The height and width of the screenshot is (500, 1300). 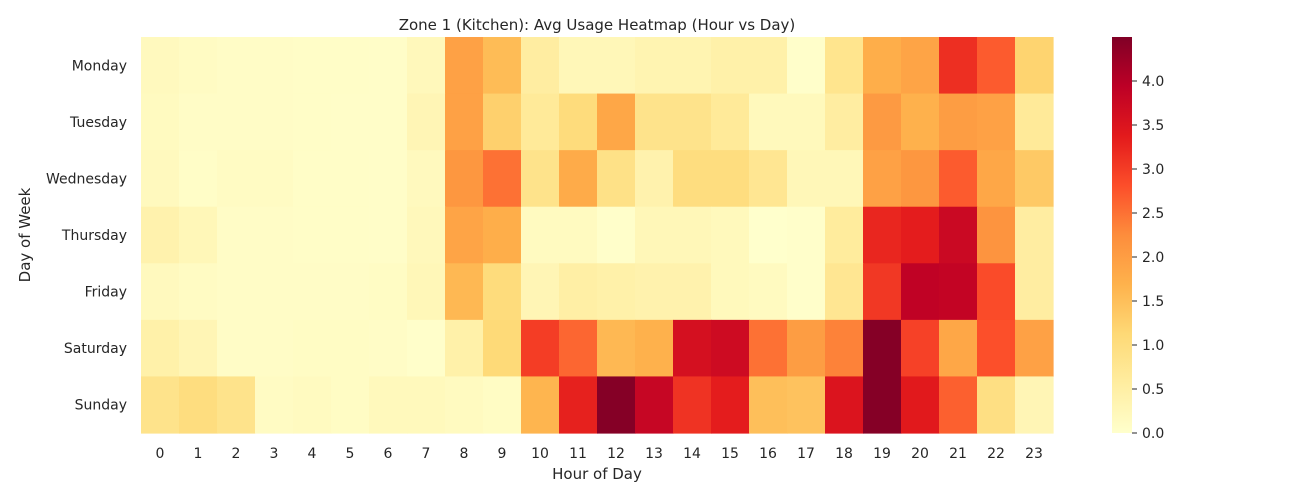 I want to click on x-tick-label: 13, so click(x=654, y=454).